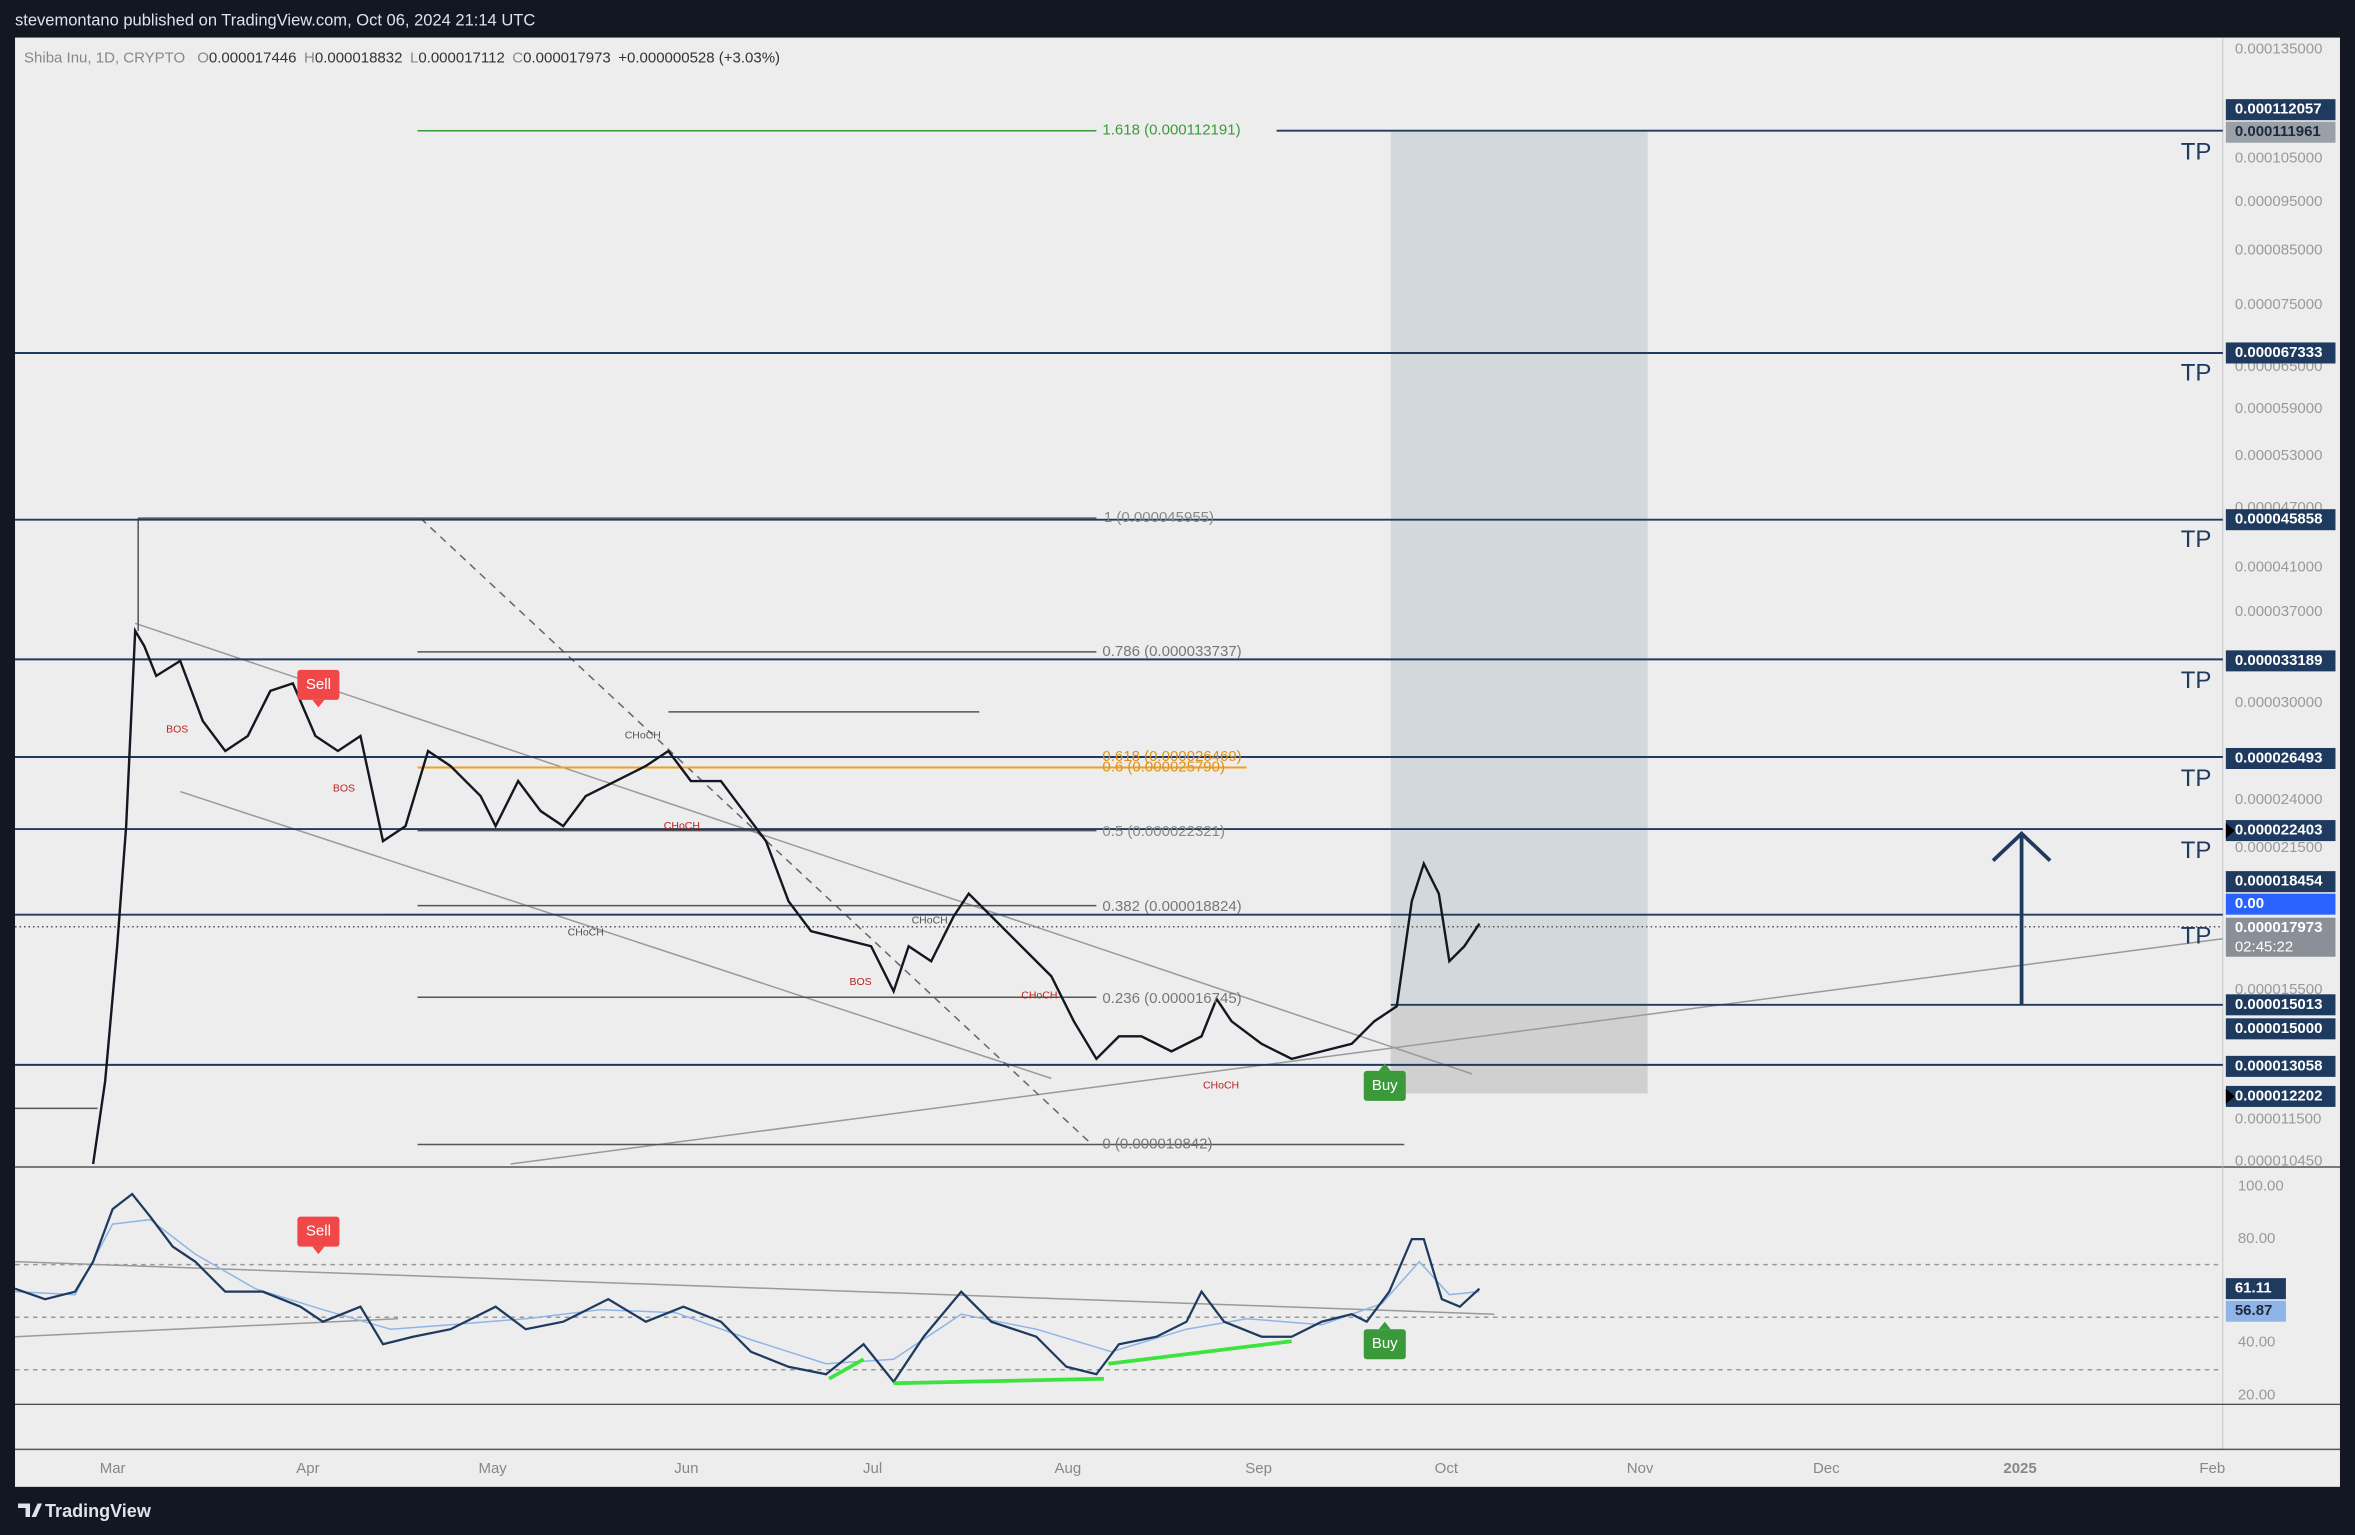  I want to click on footer-bar, so click(1177, 1510).